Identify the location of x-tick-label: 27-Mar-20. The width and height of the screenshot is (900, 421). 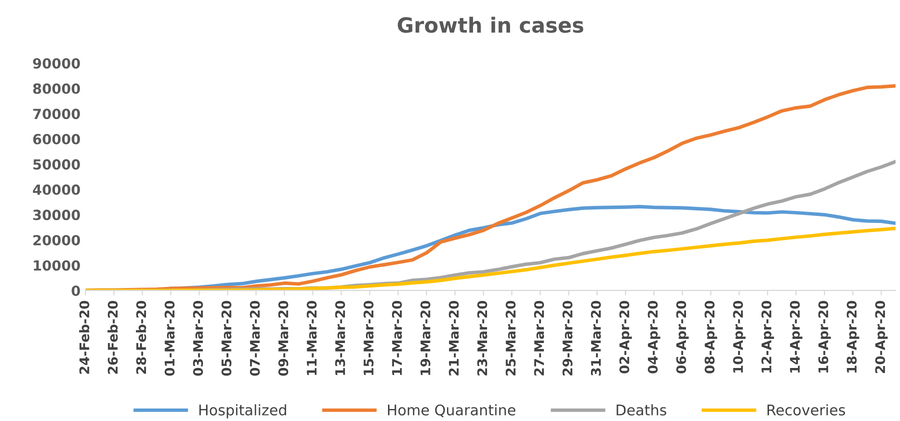
(539, 338).